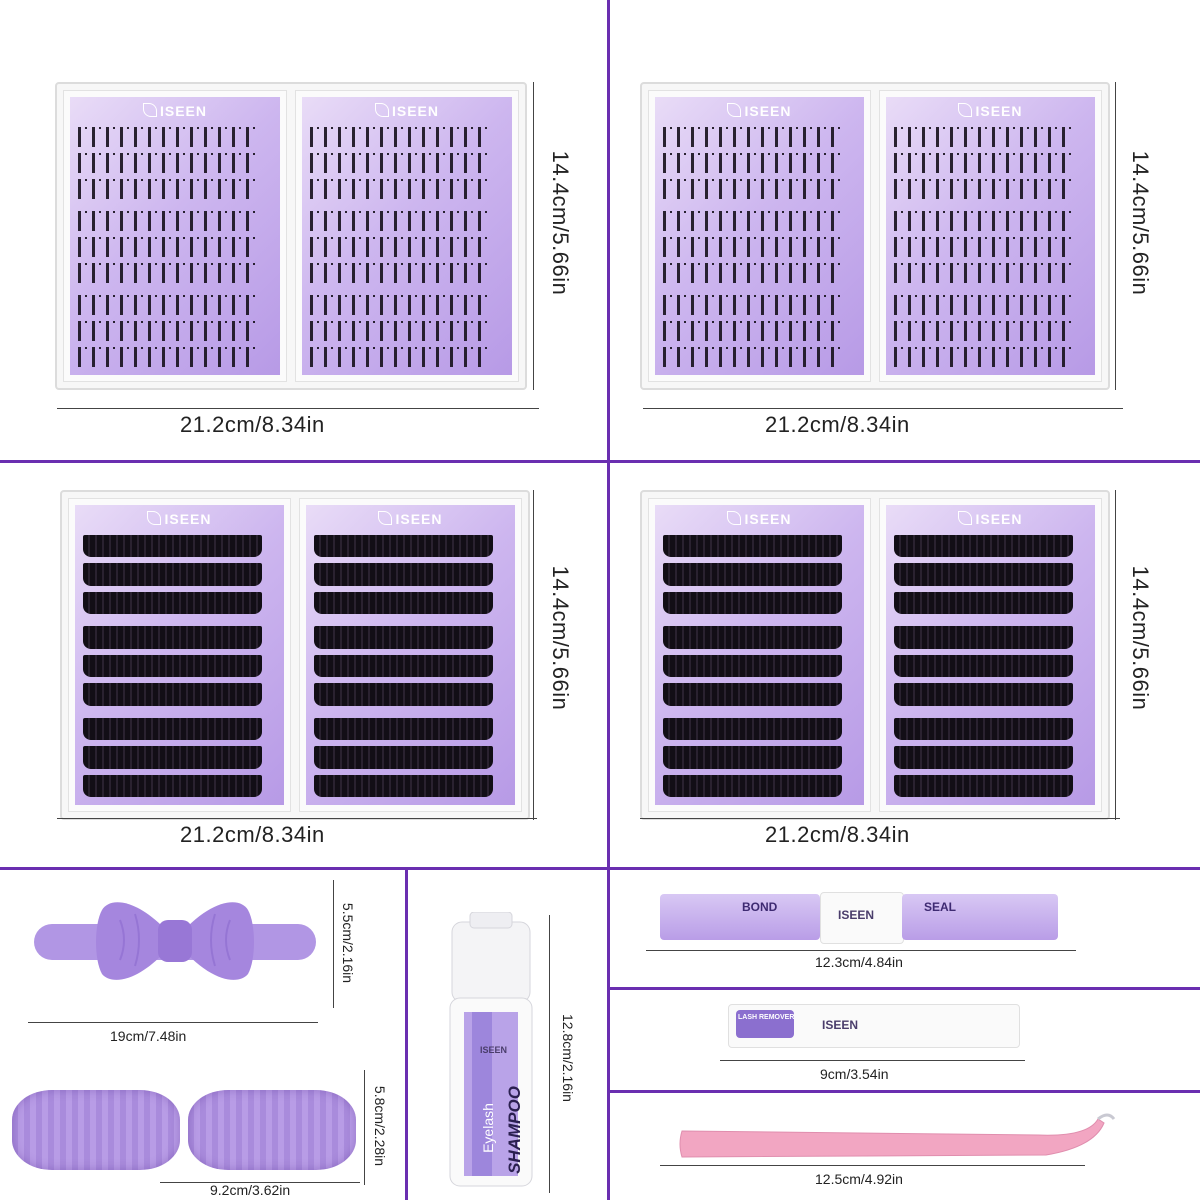 The width and height of the screenshot is (1200, 1200). What do you see at coordinates (872, 1060) in the screenshot?
I see `remover-width-line` at bounding box center [872, 1060].